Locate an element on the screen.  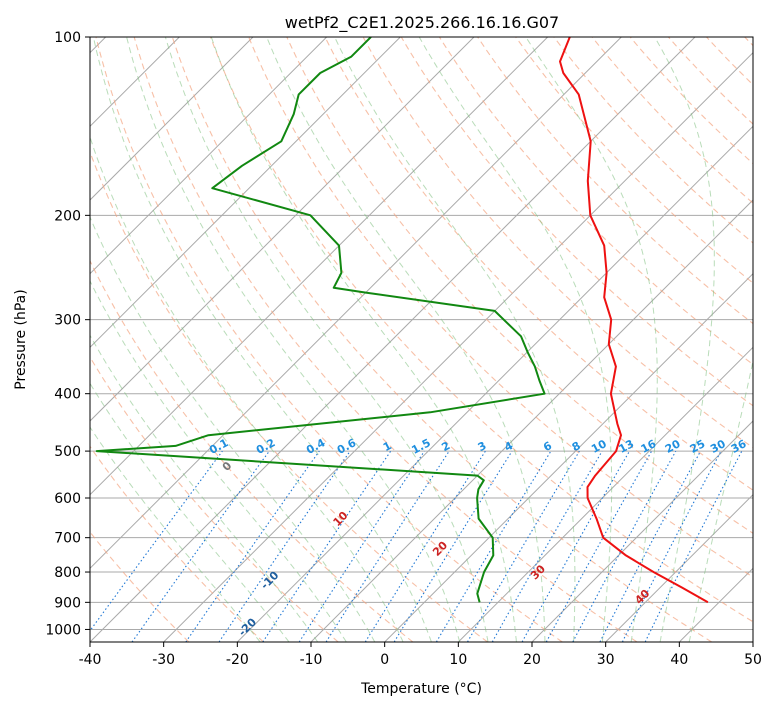
y-tick-label: 700 is located at coordinates (67, 539).